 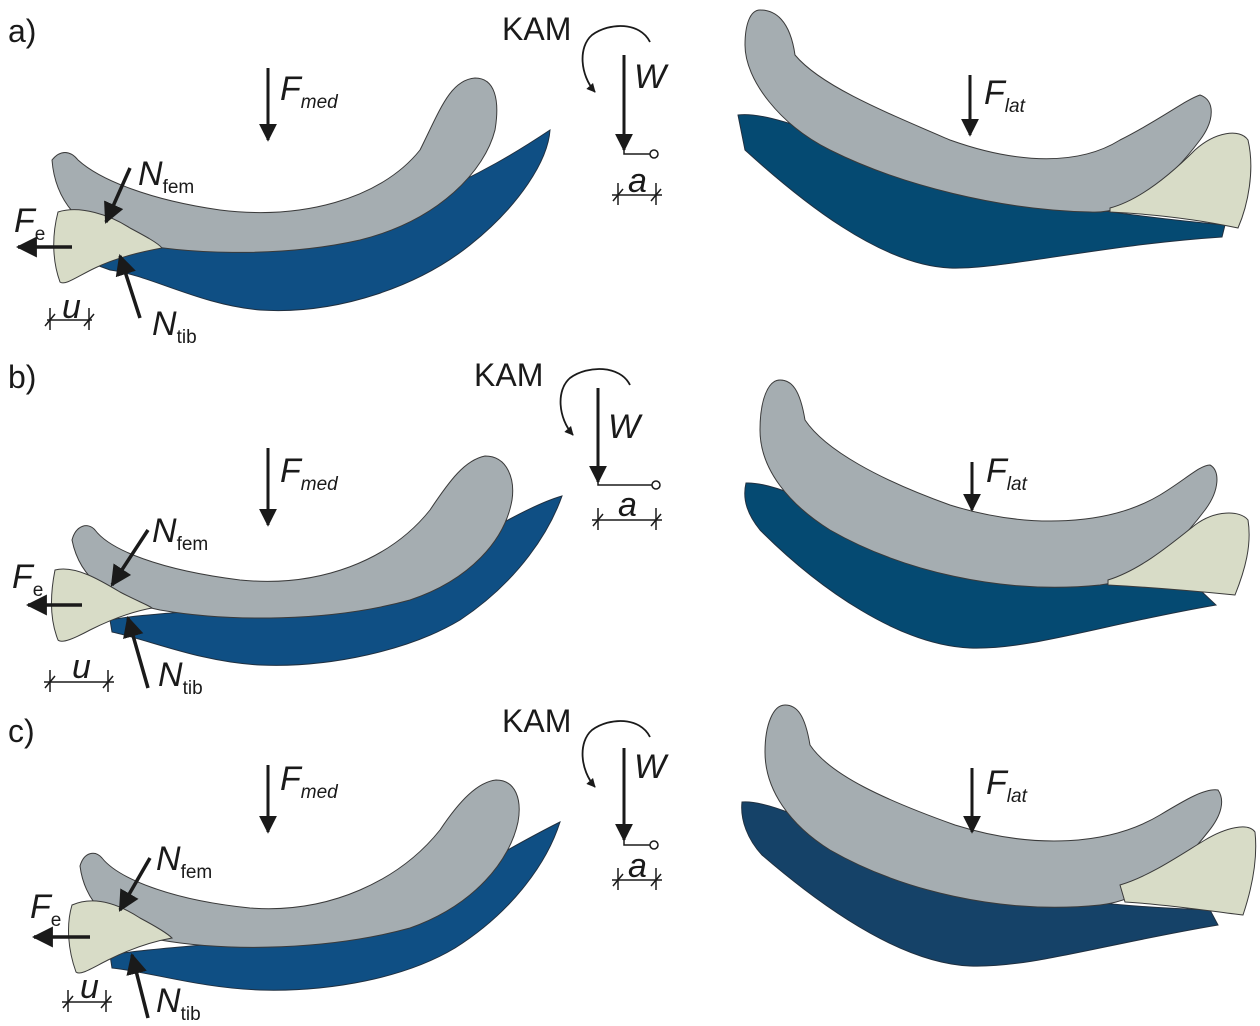 I want to click on panel-label: b), so click(x=22, y=377).